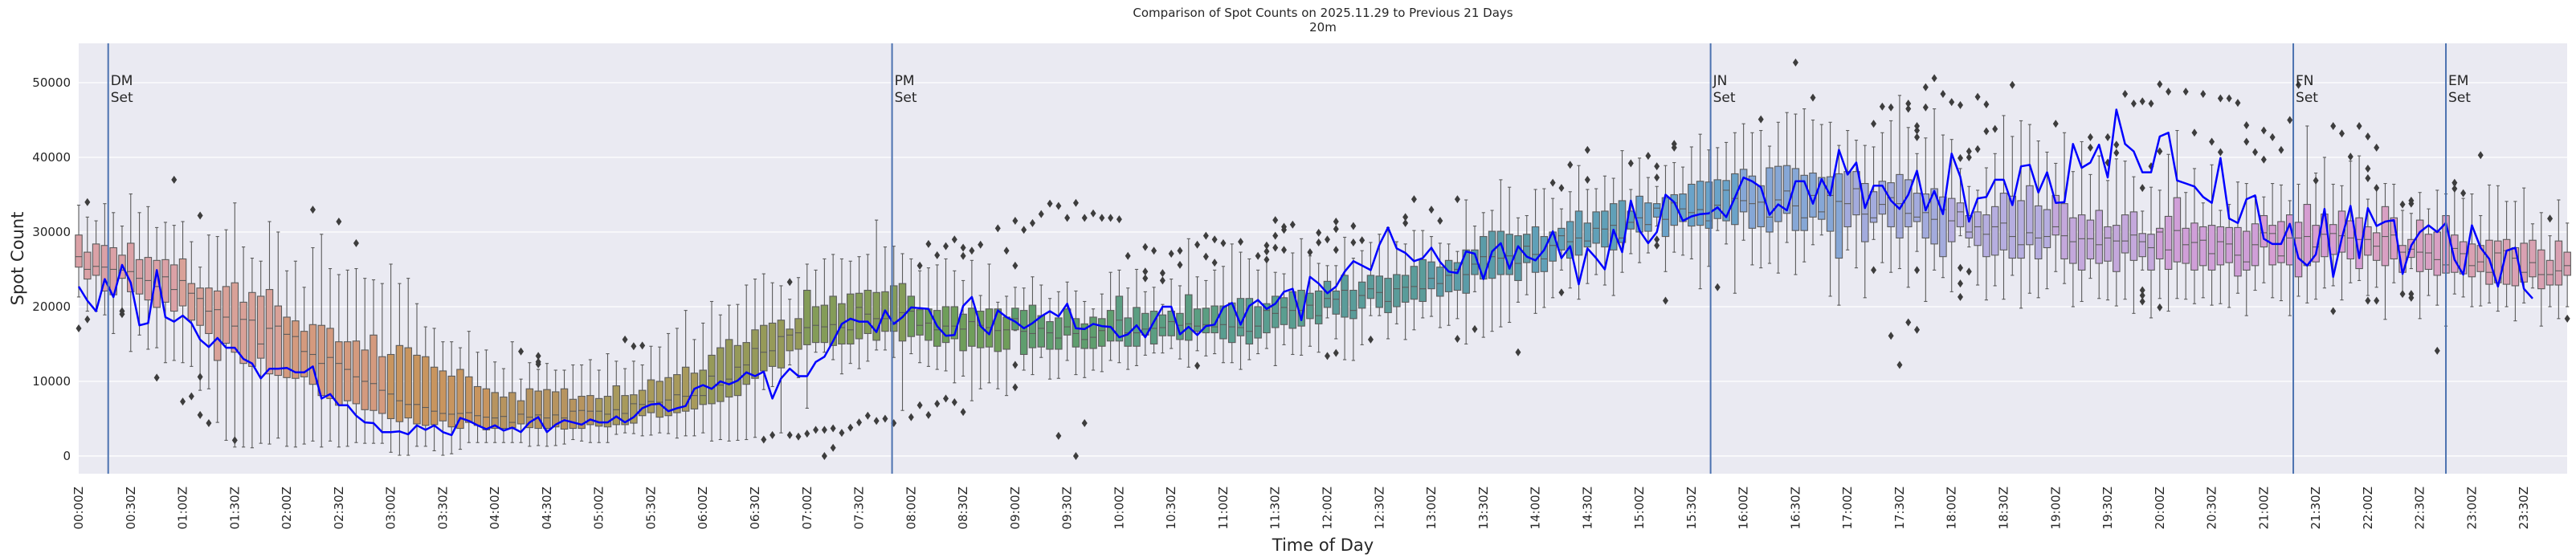 This screenshot has height=558, width=2576. I want to click on x-tick-label: 20:00Z, so click(2160, 508).